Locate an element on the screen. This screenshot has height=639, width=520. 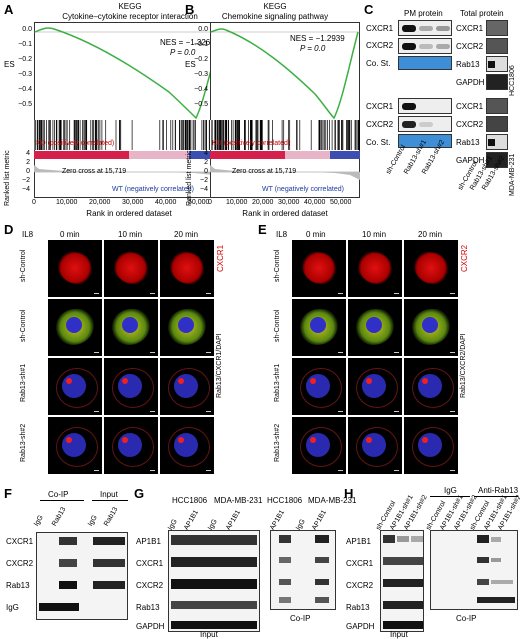
panel-b-gsea-plot is located at coordinates (285, 110).